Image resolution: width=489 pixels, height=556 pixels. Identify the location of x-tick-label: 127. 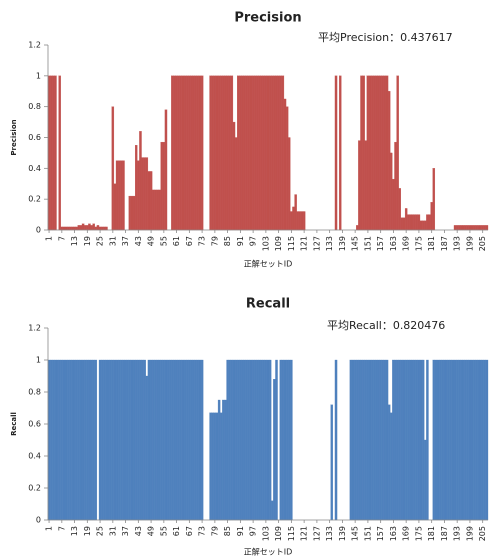
(316, 243).